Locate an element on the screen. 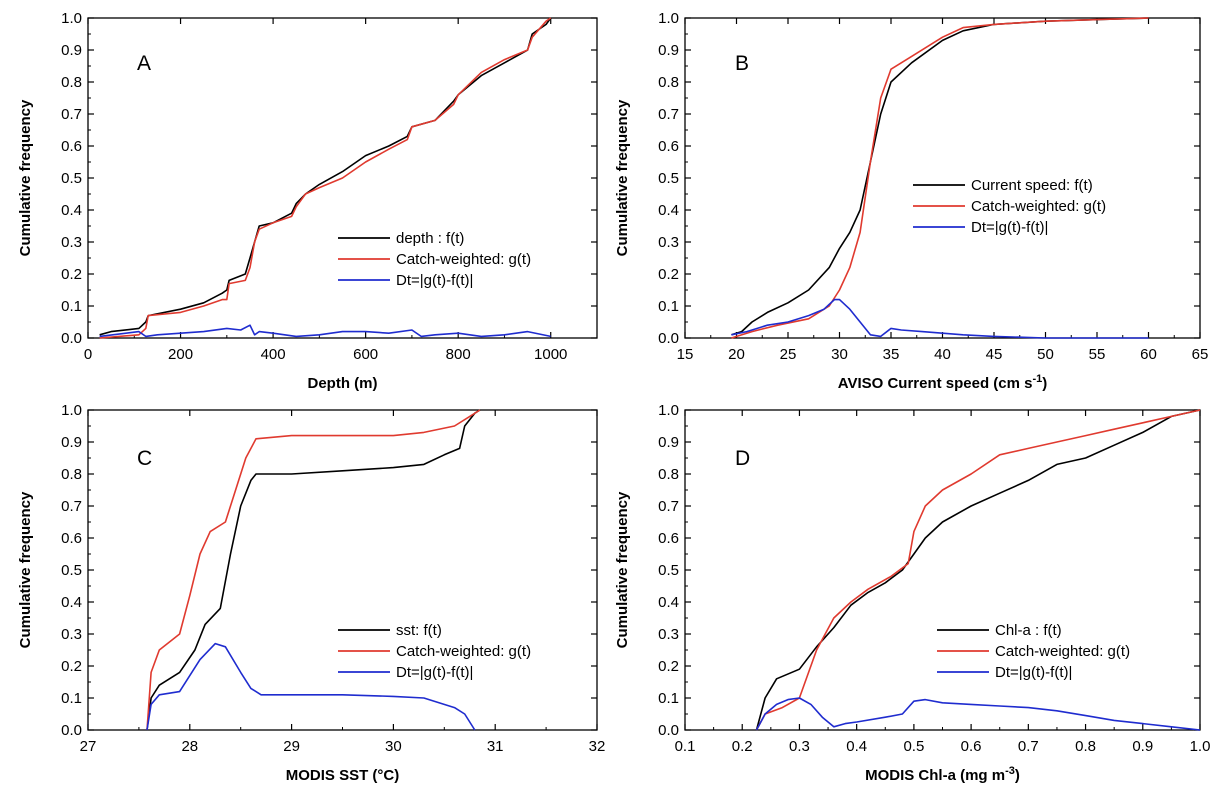 The height and width of the screenshot is (791, 1215). x-tick-label: 0.2 is located at coordinates (742, 746).